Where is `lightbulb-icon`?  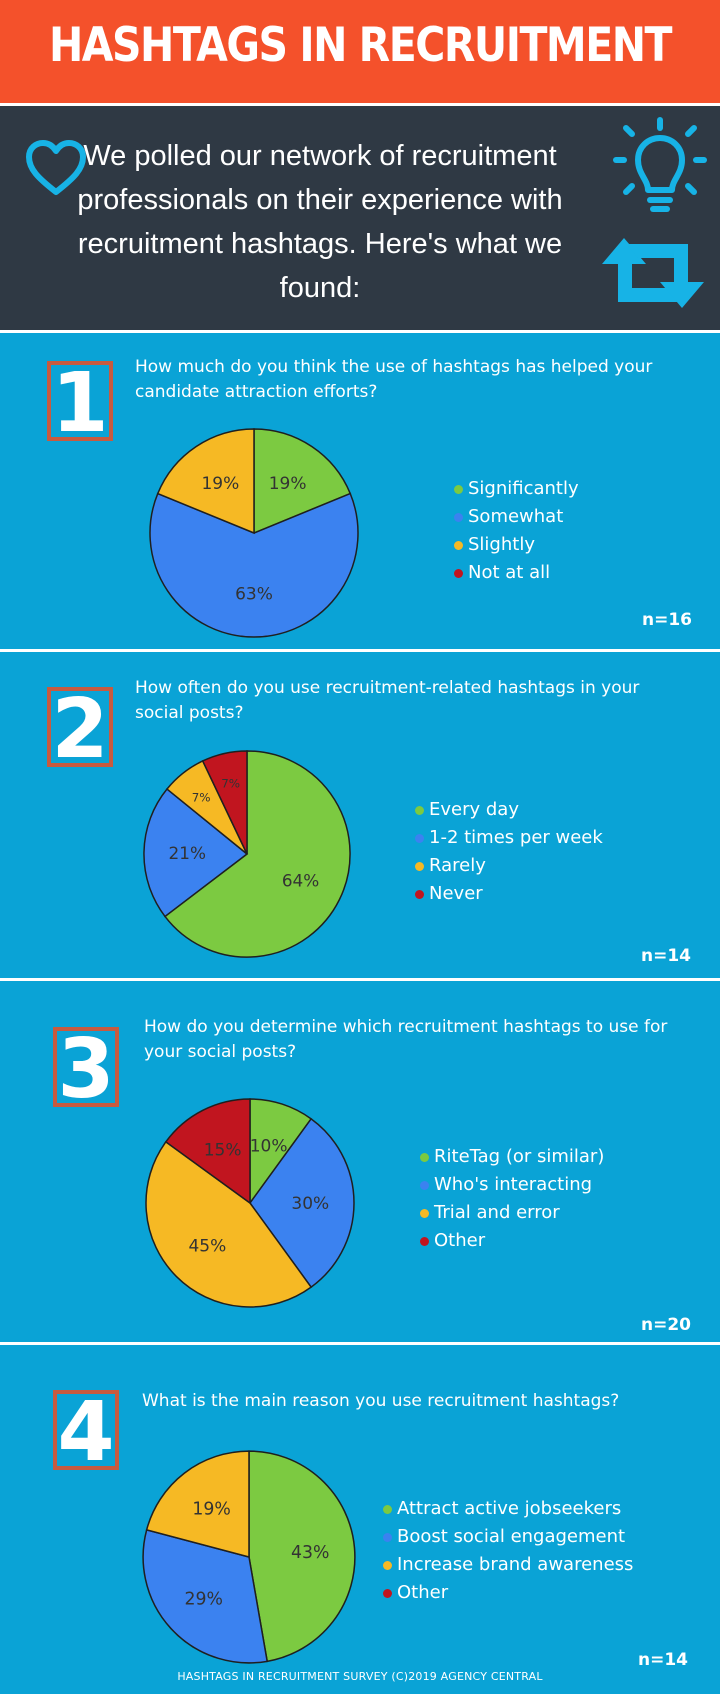 lightbulb-icon is located at coordinates (660, 164).